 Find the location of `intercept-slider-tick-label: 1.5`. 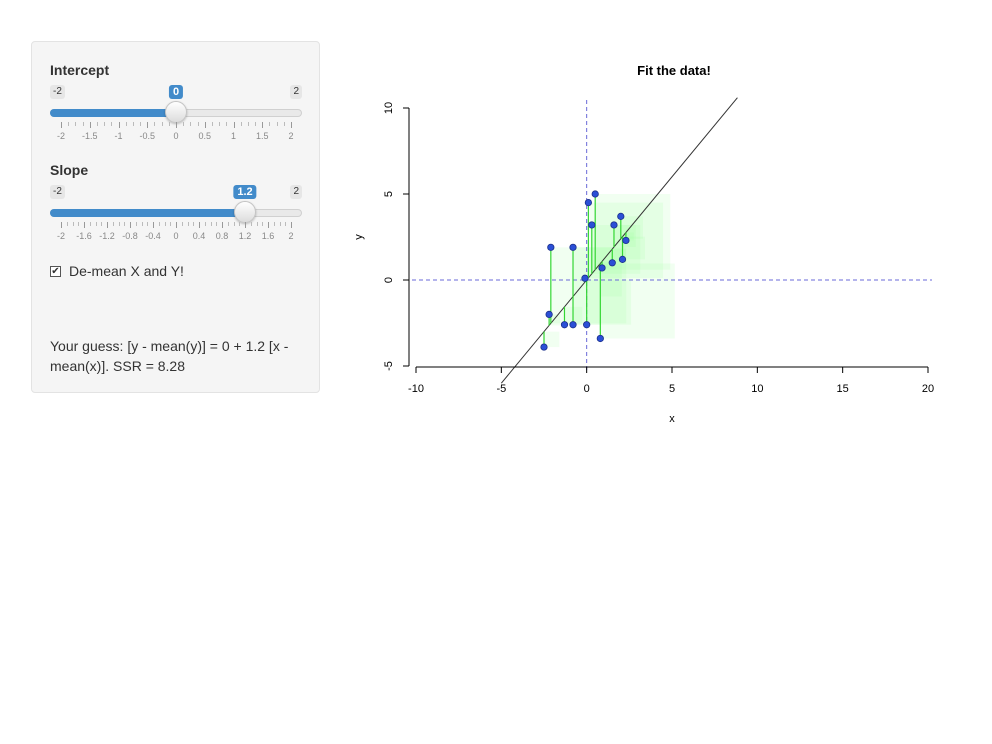

intercept-slider-tick-label: 1.5 is located at coordinates (262, 136).